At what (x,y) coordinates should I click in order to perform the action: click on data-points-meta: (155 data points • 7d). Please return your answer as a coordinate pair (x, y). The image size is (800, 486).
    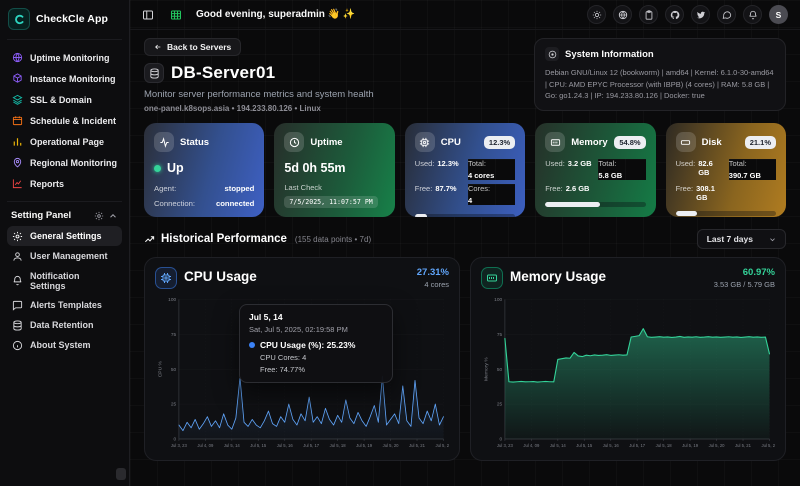
    Looking at the image, I should click on (333, 239).